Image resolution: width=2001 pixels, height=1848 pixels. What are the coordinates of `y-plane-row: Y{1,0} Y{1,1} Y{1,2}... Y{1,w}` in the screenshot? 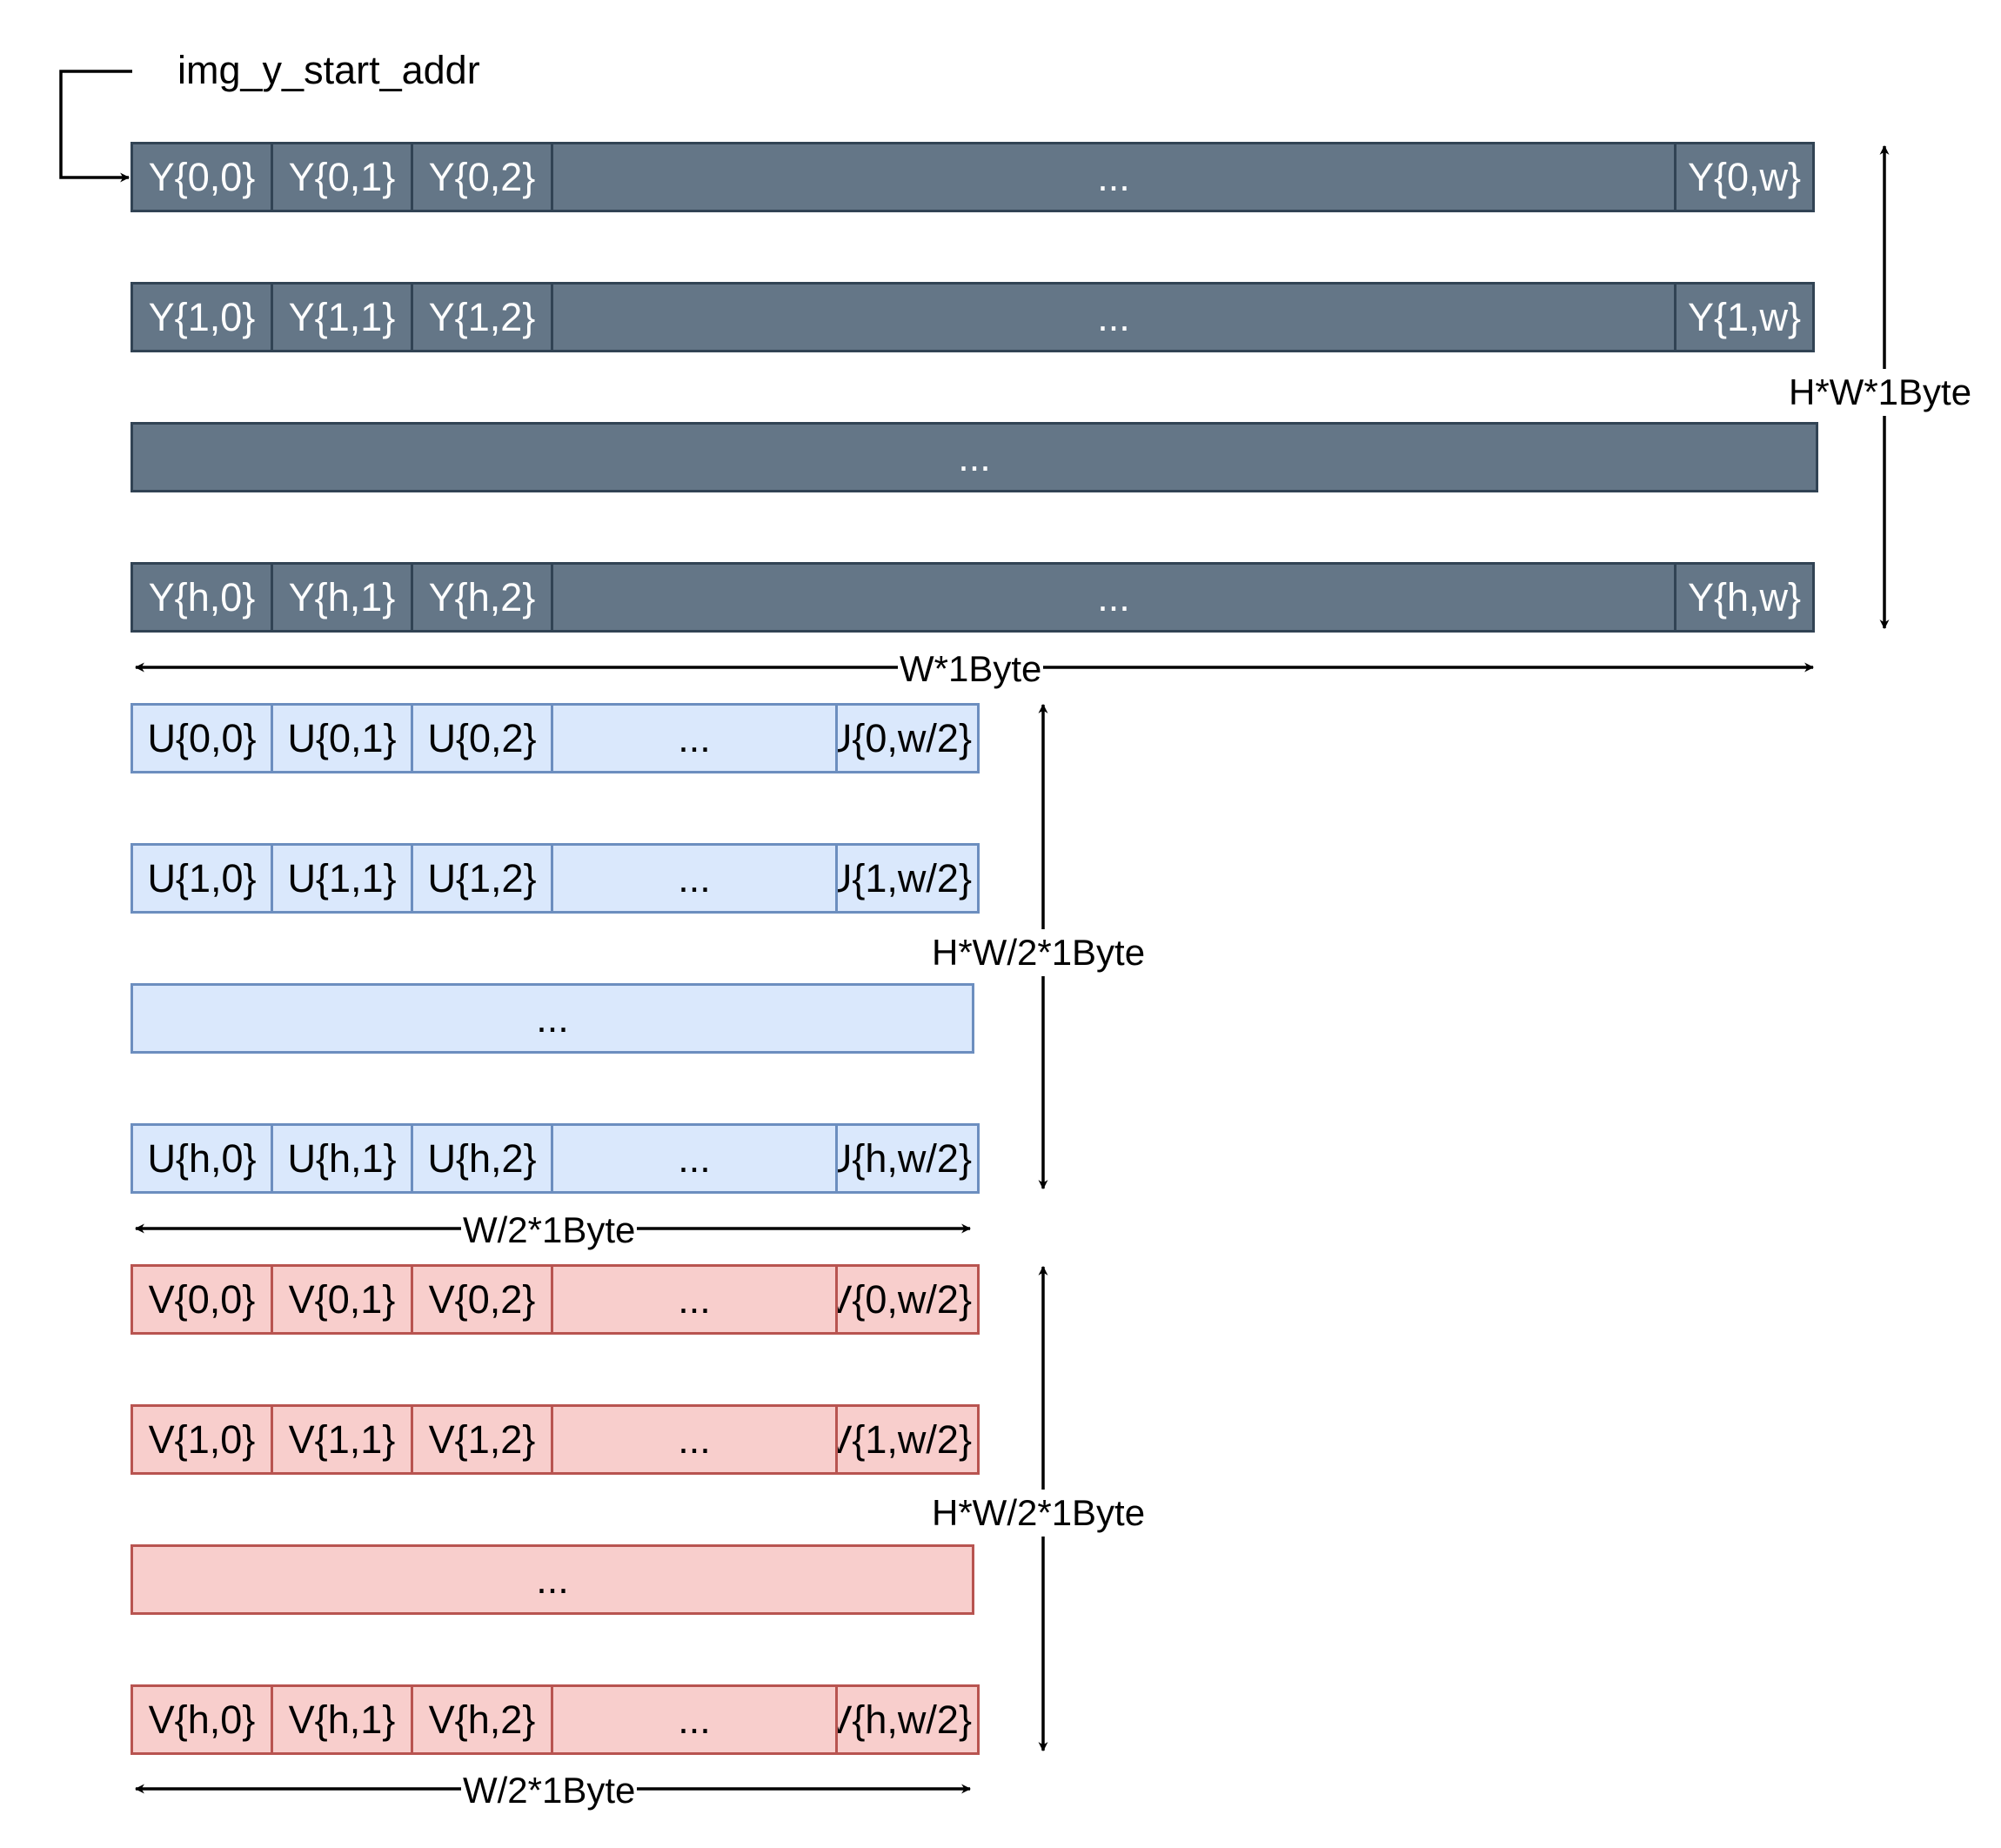 It's located at (972, 317).